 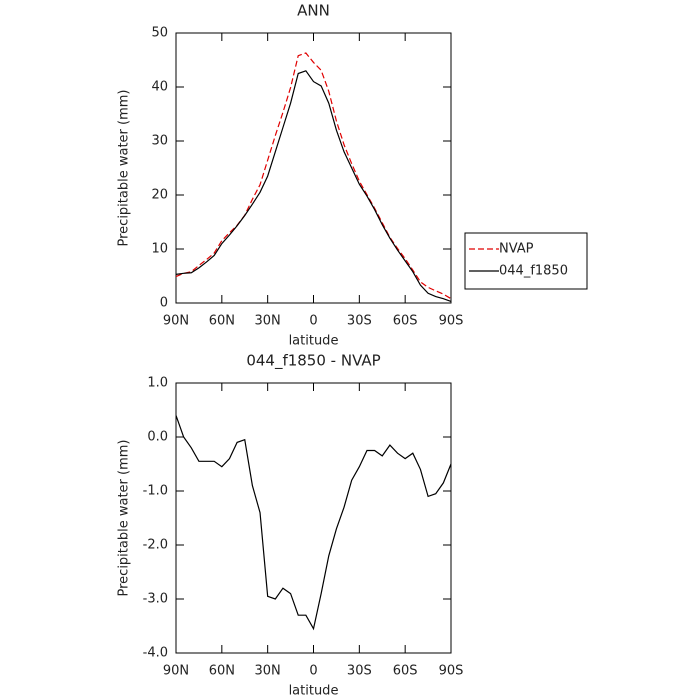 What do you see at coordinates (157, 383) in the screenshot?
I see `y-tick-label: 1.0` at bounding box center [157, 383].